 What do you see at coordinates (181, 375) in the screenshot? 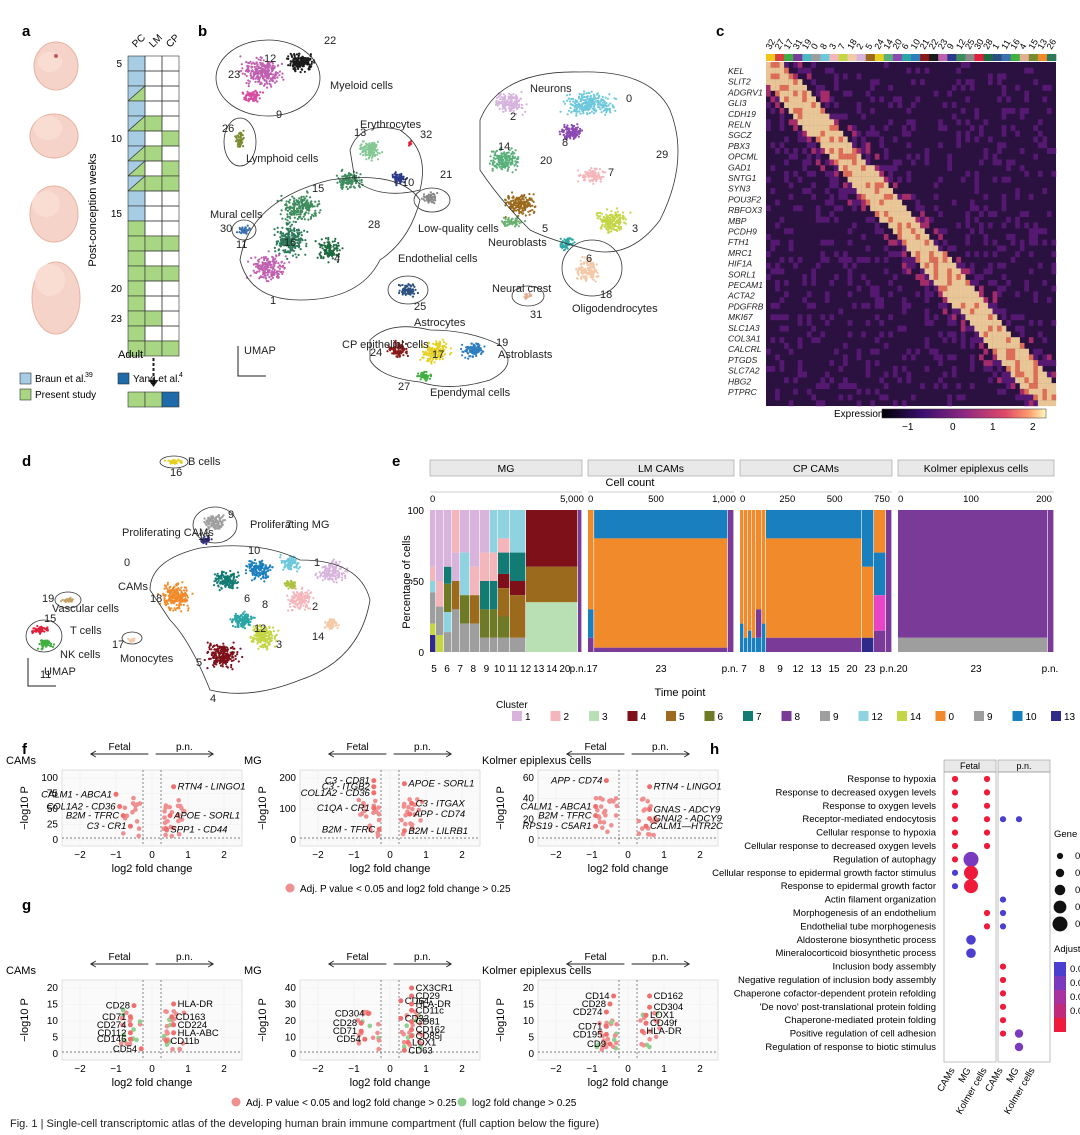
I see `legend-ref-yang: 4` at bounding box center [181, 375].